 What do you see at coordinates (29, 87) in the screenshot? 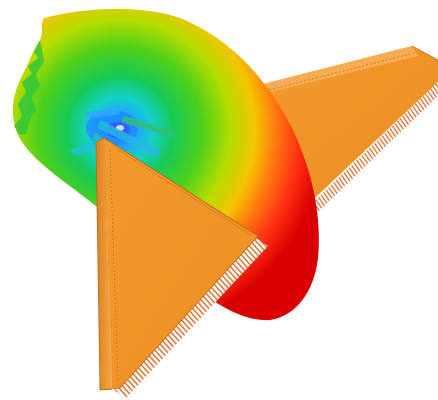
I see `contour-disc-ragged-edge` at bounding box center [29, 87].